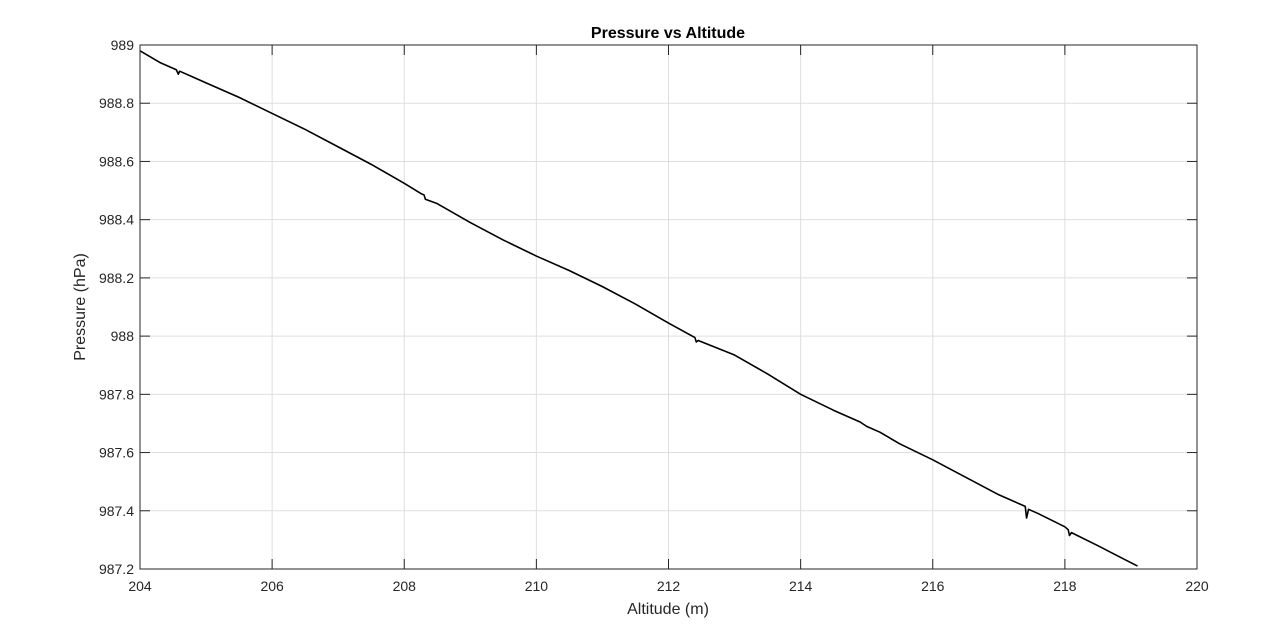 This screenshot has height=624, width=1265. What do you see at coordinates (801, 586) in the screenshot?
I see `x-tick-label: 214` at bounding box center [801, 586].